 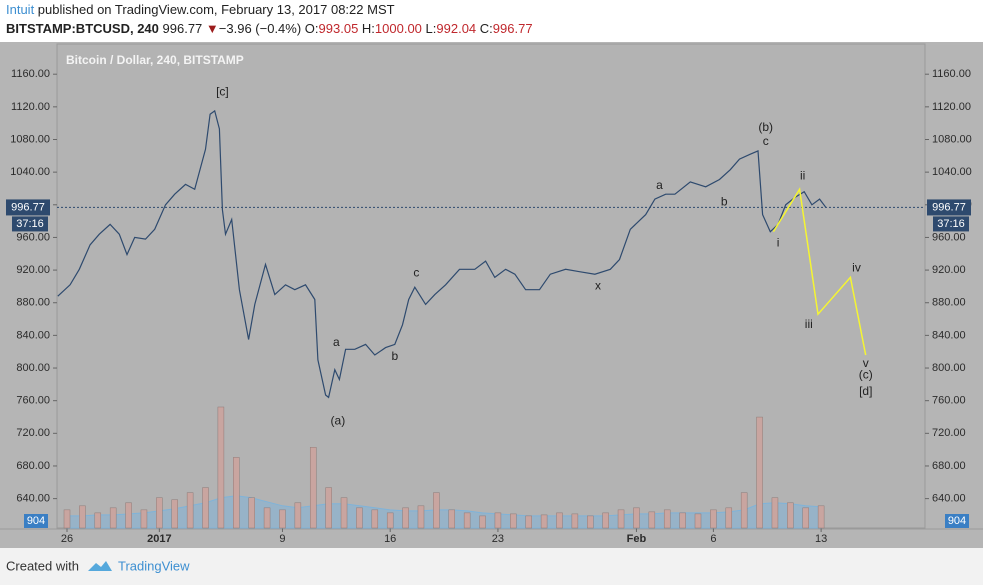 What do you see at coordinates (183, 28) in the screenshot?
I see `price: 996.77` at bounding box center [183, 28].